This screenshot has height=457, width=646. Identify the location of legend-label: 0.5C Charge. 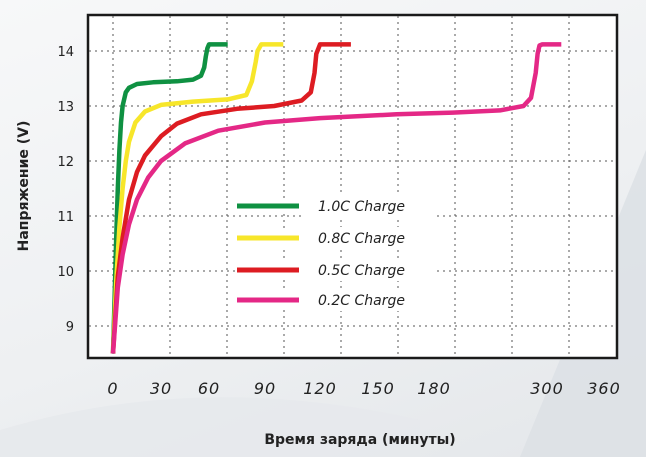
(361, 271).